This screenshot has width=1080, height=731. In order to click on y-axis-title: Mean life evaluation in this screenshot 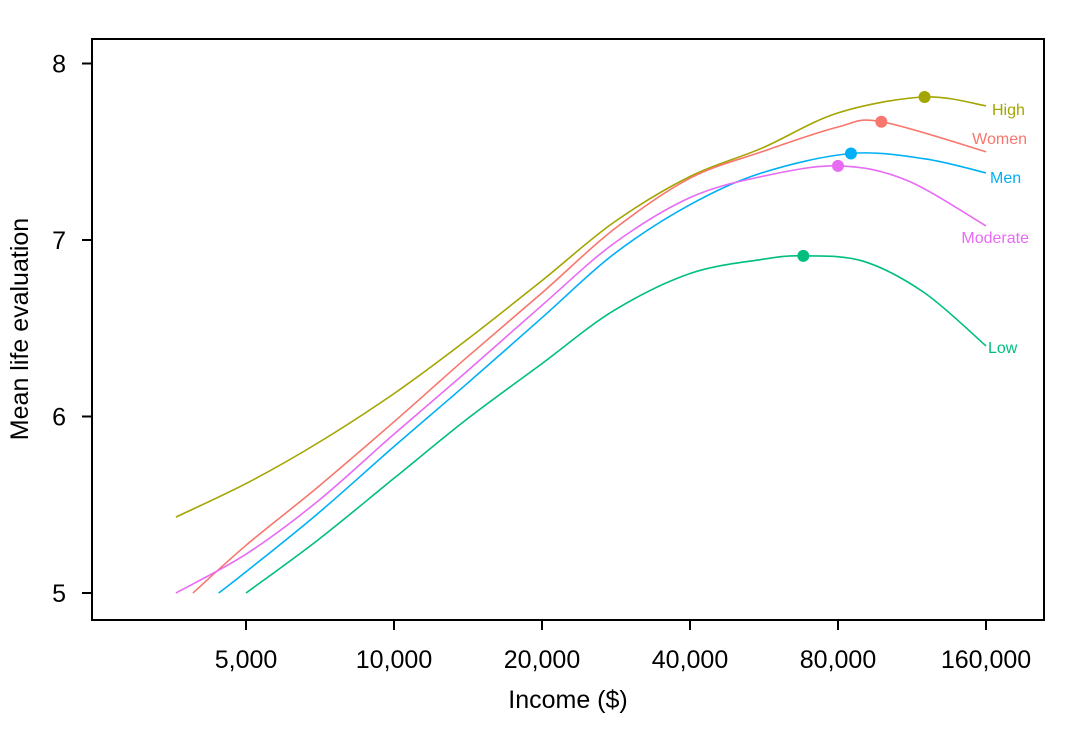, I will do `click(20, 329)`.